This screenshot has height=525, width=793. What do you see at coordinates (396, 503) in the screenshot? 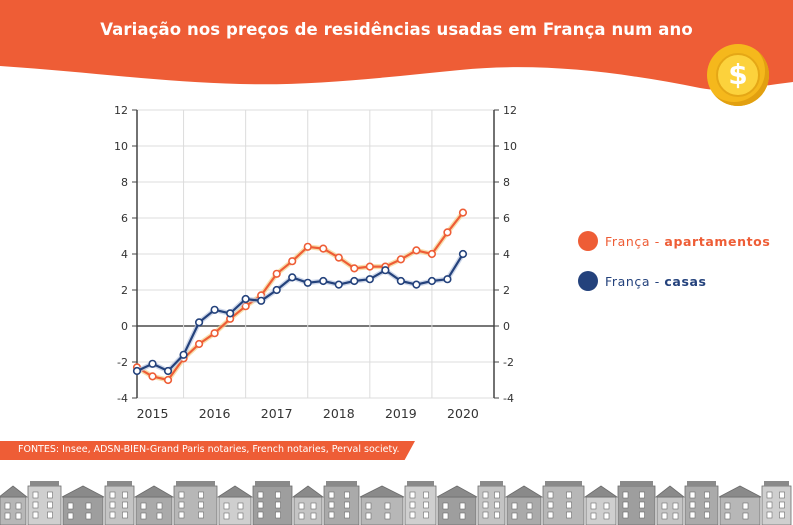
I see `houses-skyline-illustration` at bounding box center [396, 503].